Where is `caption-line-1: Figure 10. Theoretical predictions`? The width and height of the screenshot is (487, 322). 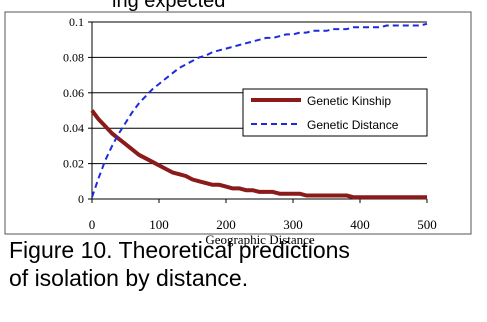 caption-line-1: Figure 10. Theoretical predictions is located at coordinates (179, 250).